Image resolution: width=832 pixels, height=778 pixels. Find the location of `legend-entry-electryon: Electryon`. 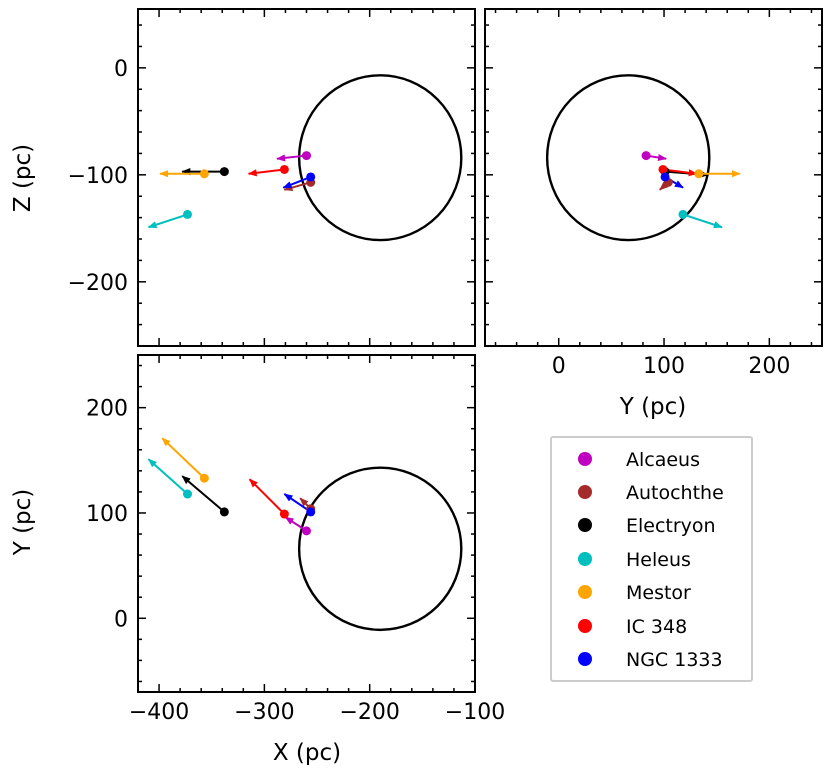

legend-entry-electryon: Electryon is located at coordinates (647, 526).